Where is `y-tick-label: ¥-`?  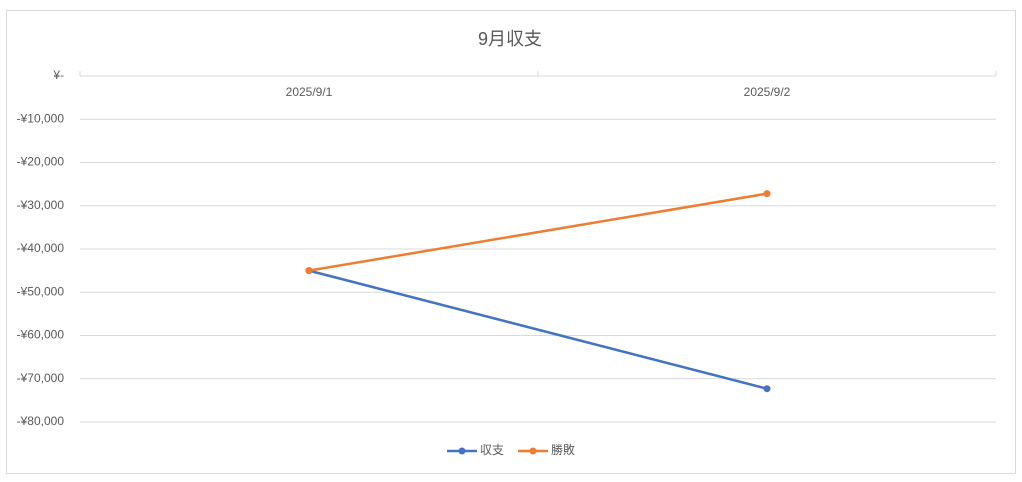 y-tick-label: ¥- is located at coordinates (58, 75).